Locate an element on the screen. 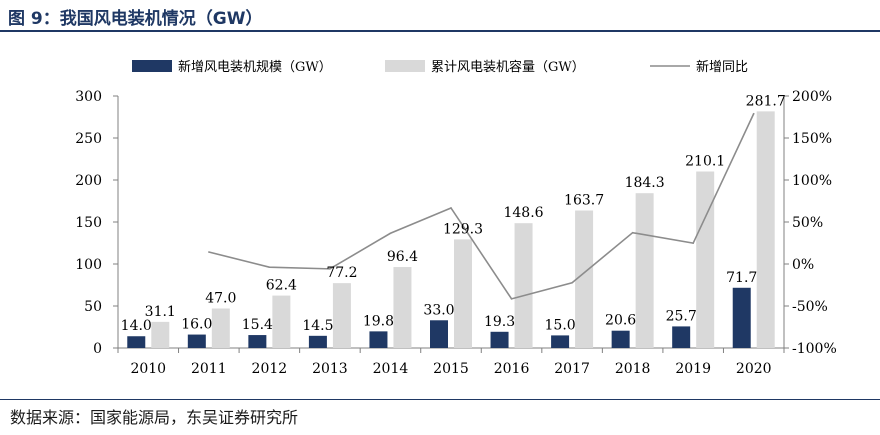 This screenshot has width=880, height=435. data-label-cumulative: 163.7 is located at coordinates (584, 200).